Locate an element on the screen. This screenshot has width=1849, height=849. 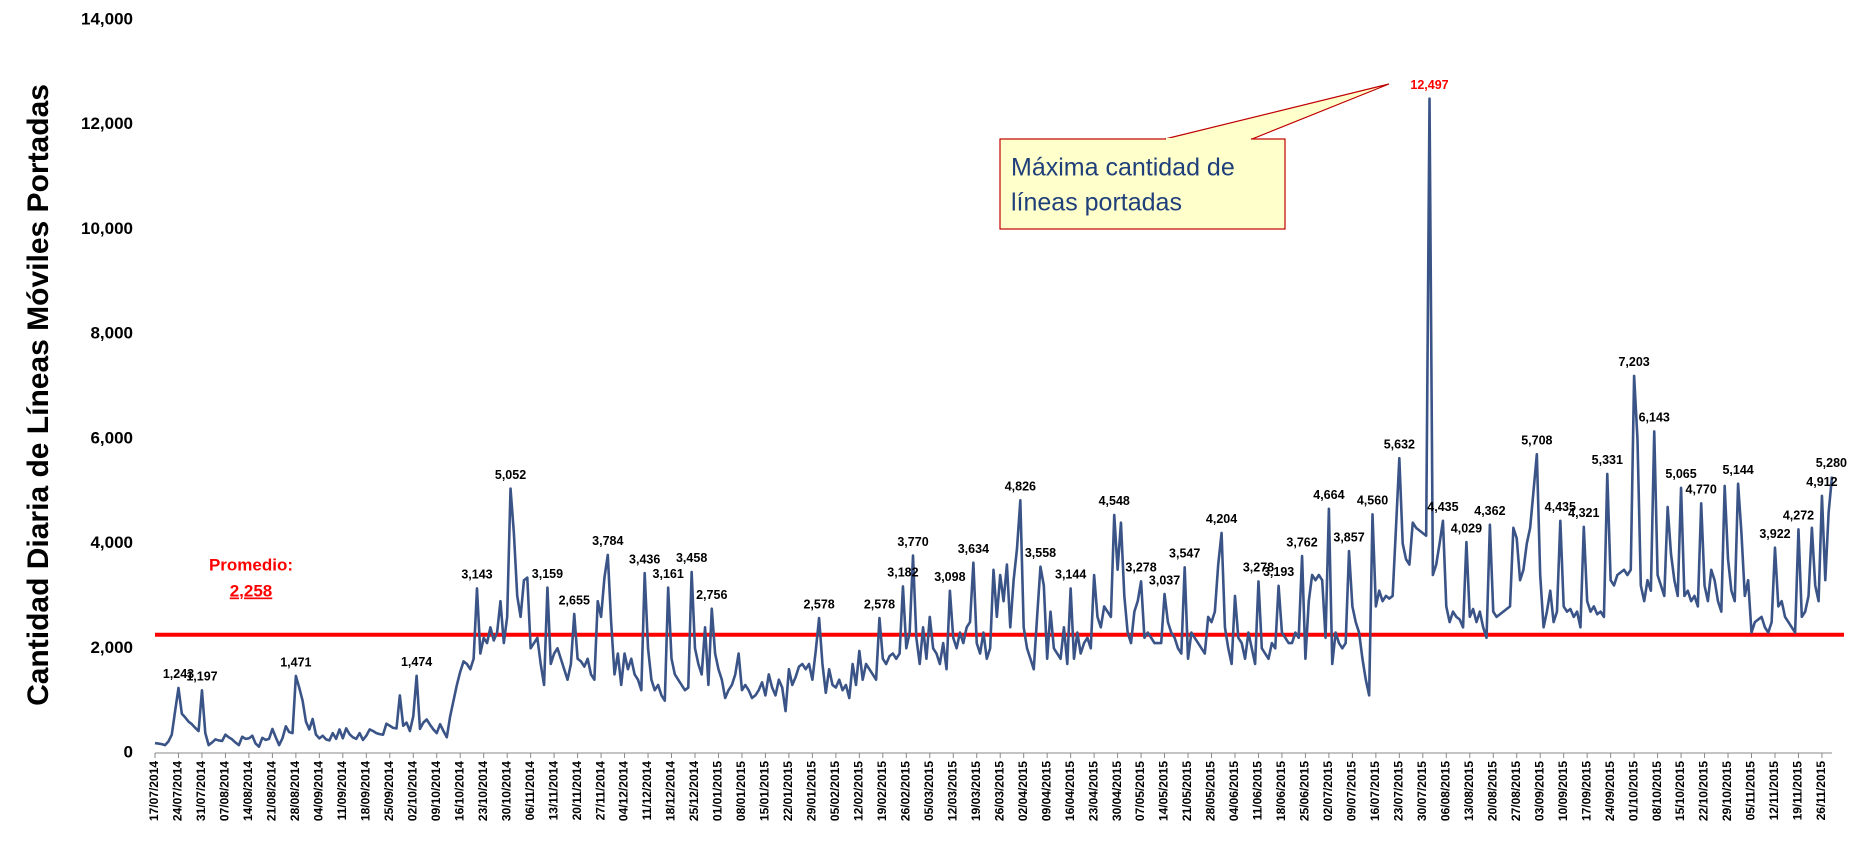
x-tick-label: 07/05/2015 is located at coordinates (1140, 791).